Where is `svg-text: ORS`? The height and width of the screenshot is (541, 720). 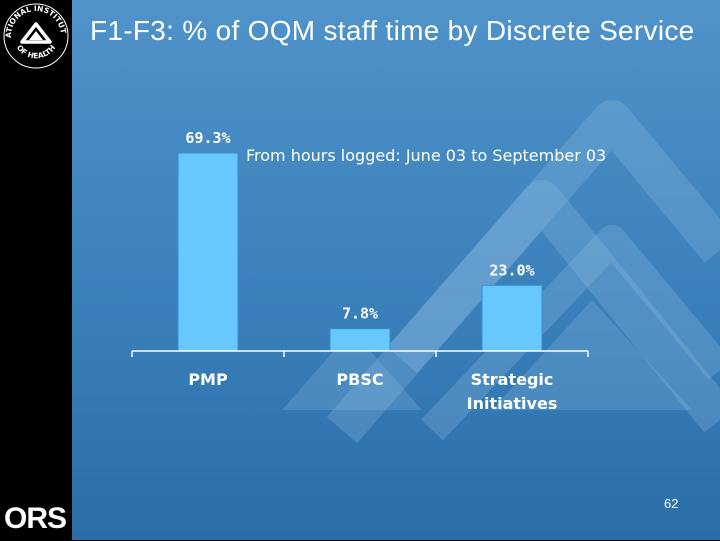
svg-text: ORS is located at coordinates (35, 518).